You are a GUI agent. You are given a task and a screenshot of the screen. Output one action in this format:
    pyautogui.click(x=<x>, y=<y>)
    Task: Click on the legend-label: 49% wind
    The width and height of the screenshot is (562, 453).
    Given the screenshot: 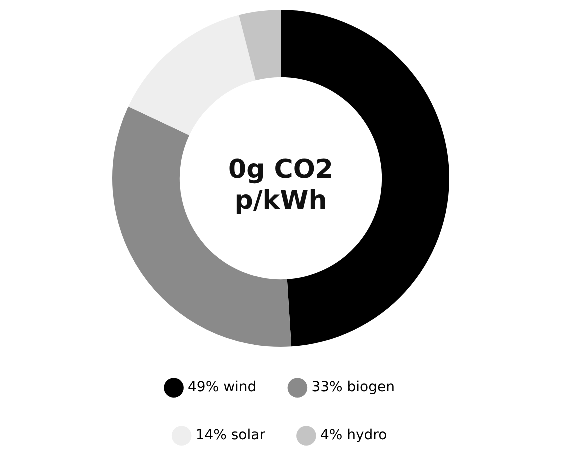 What is the action you would take?
    pyautogui.click(x=222, y=388)
    